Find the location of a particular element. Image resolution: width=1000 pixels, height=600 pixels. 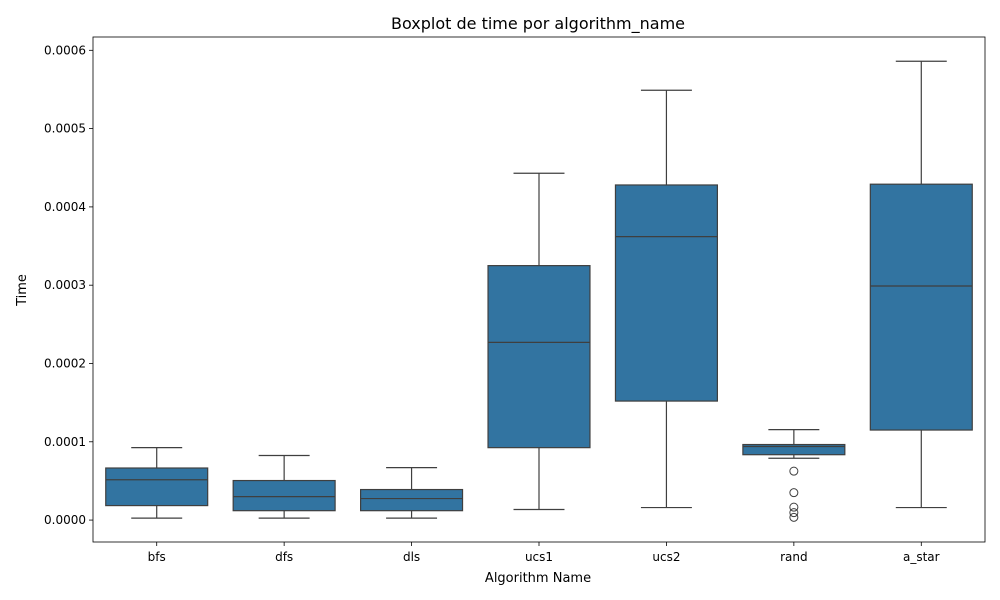

y-axis-label: Time is located at coordinates (22, 290).